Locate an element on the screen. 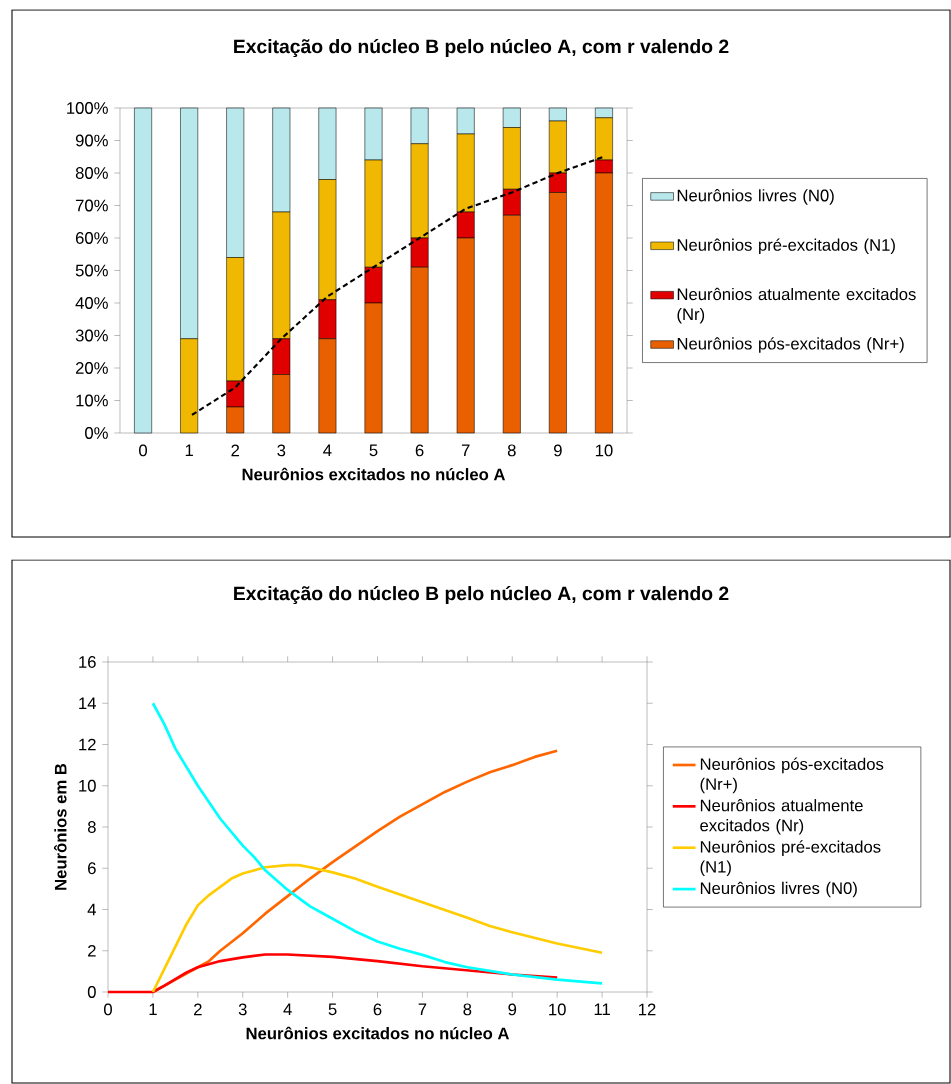  y-tick-label: 10% is located at coordinates (92, 400).